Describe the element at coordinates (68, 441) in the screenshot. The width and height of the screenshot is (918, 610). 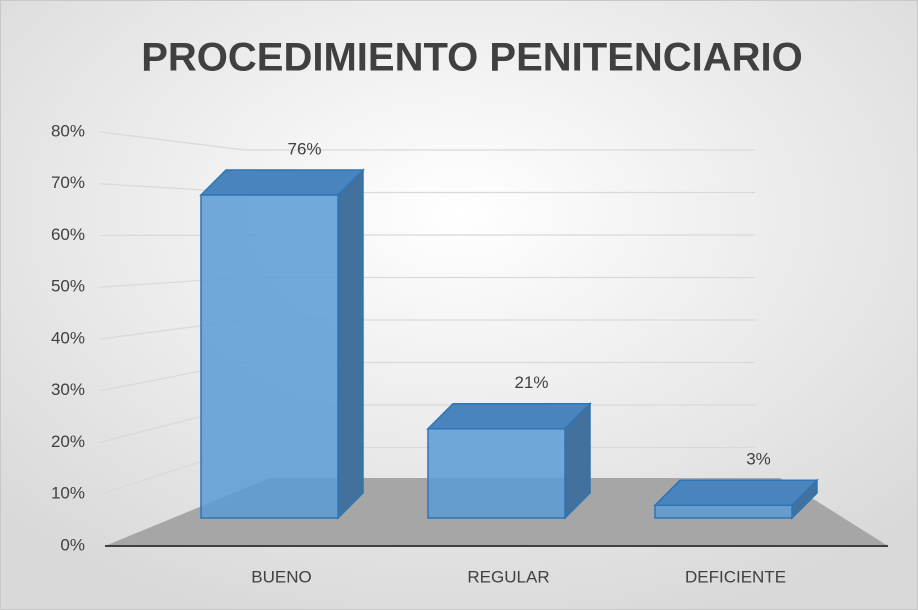
I see `y-tick-label: 20%` at that location.